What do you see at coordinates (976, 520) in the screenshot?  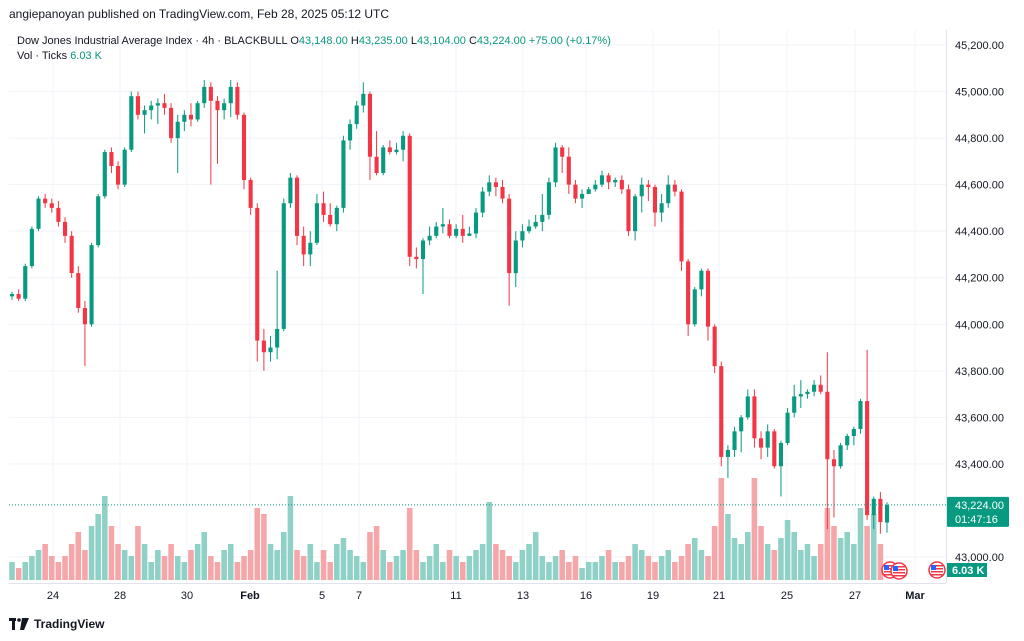 I see `countdown-label: 01:47:16` at bounding box center [976, 520].